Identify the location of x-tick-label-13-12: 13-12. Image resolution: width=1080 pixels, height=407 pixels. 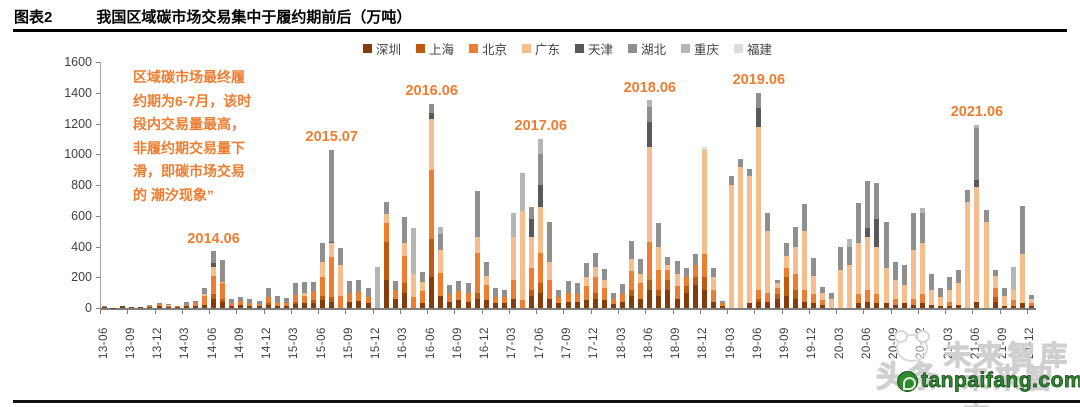
(158, 343).